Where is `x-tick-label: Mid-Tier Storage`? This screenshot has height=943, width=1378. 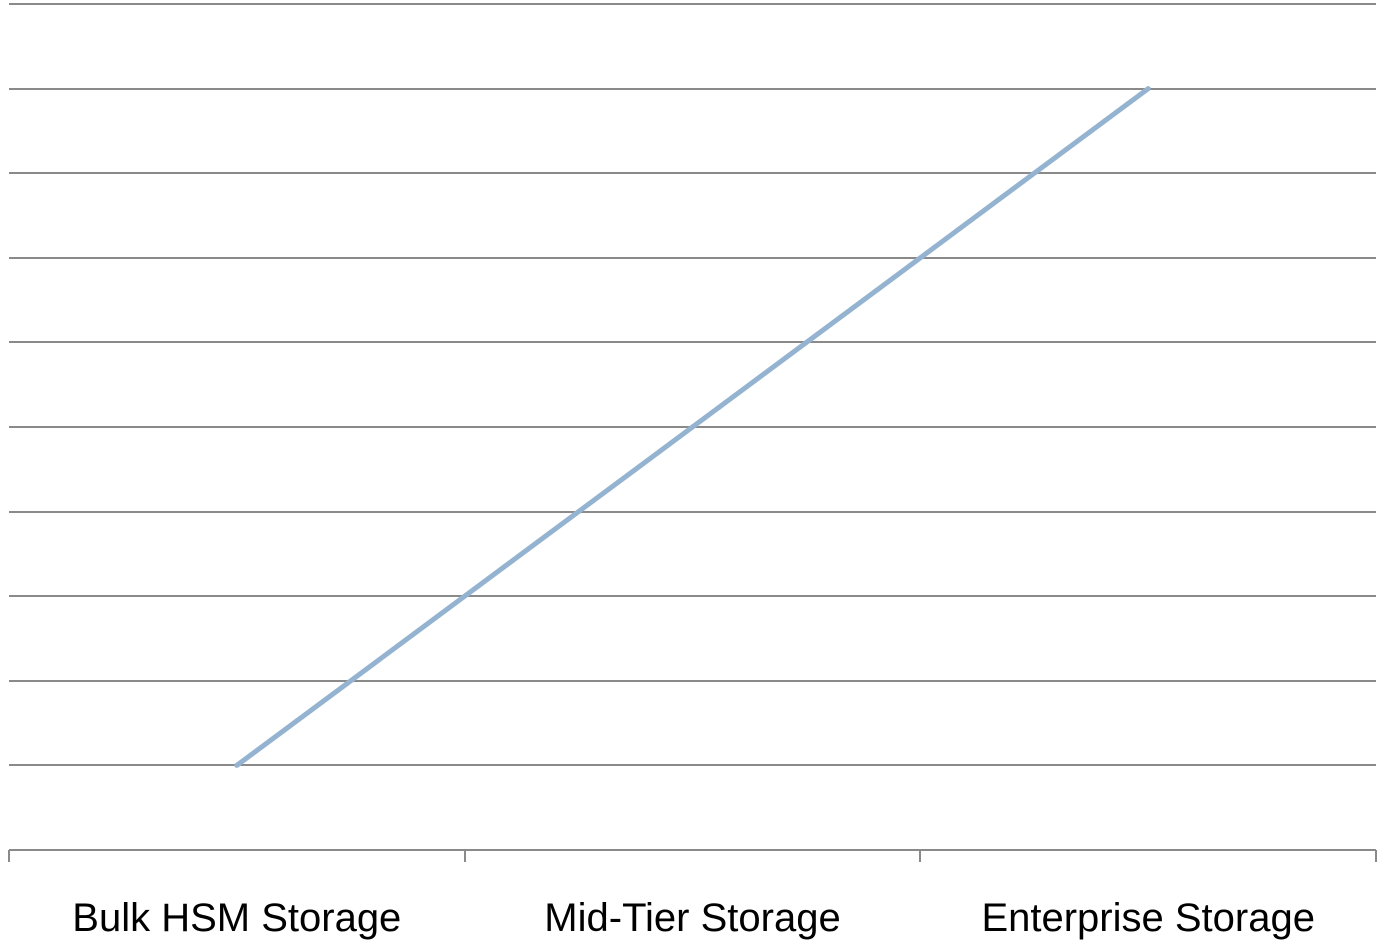 x-tick-label: Mid-Tier Storage is located at coordinates (692, 918).